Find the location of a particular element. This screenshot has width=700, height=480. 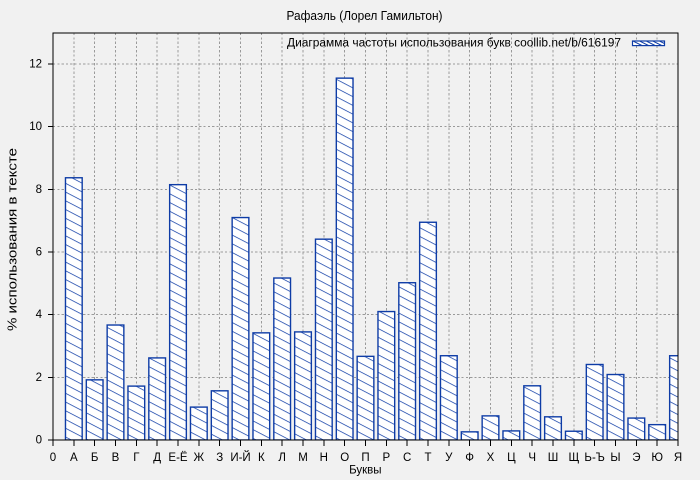

svg-text: О is located at coordinates (344, 458).